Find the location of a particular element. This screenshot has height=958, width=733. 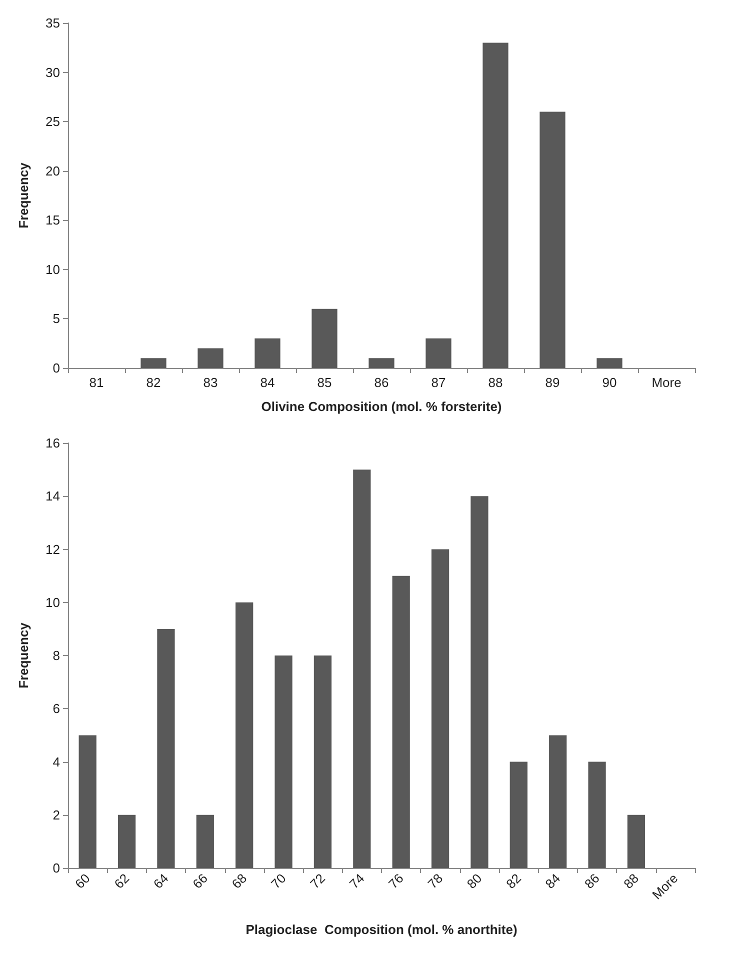

x-tick-label: 80 is located at coordinates (474, 881).